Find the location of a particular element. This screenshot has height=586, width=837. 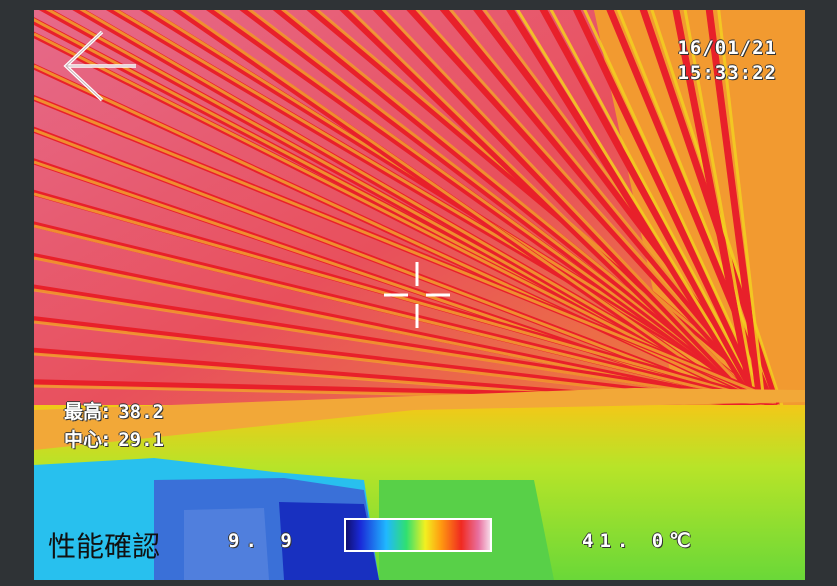

date-time-stamp: 16/01/21 15:33:22 is located at coordinates (727, 61).